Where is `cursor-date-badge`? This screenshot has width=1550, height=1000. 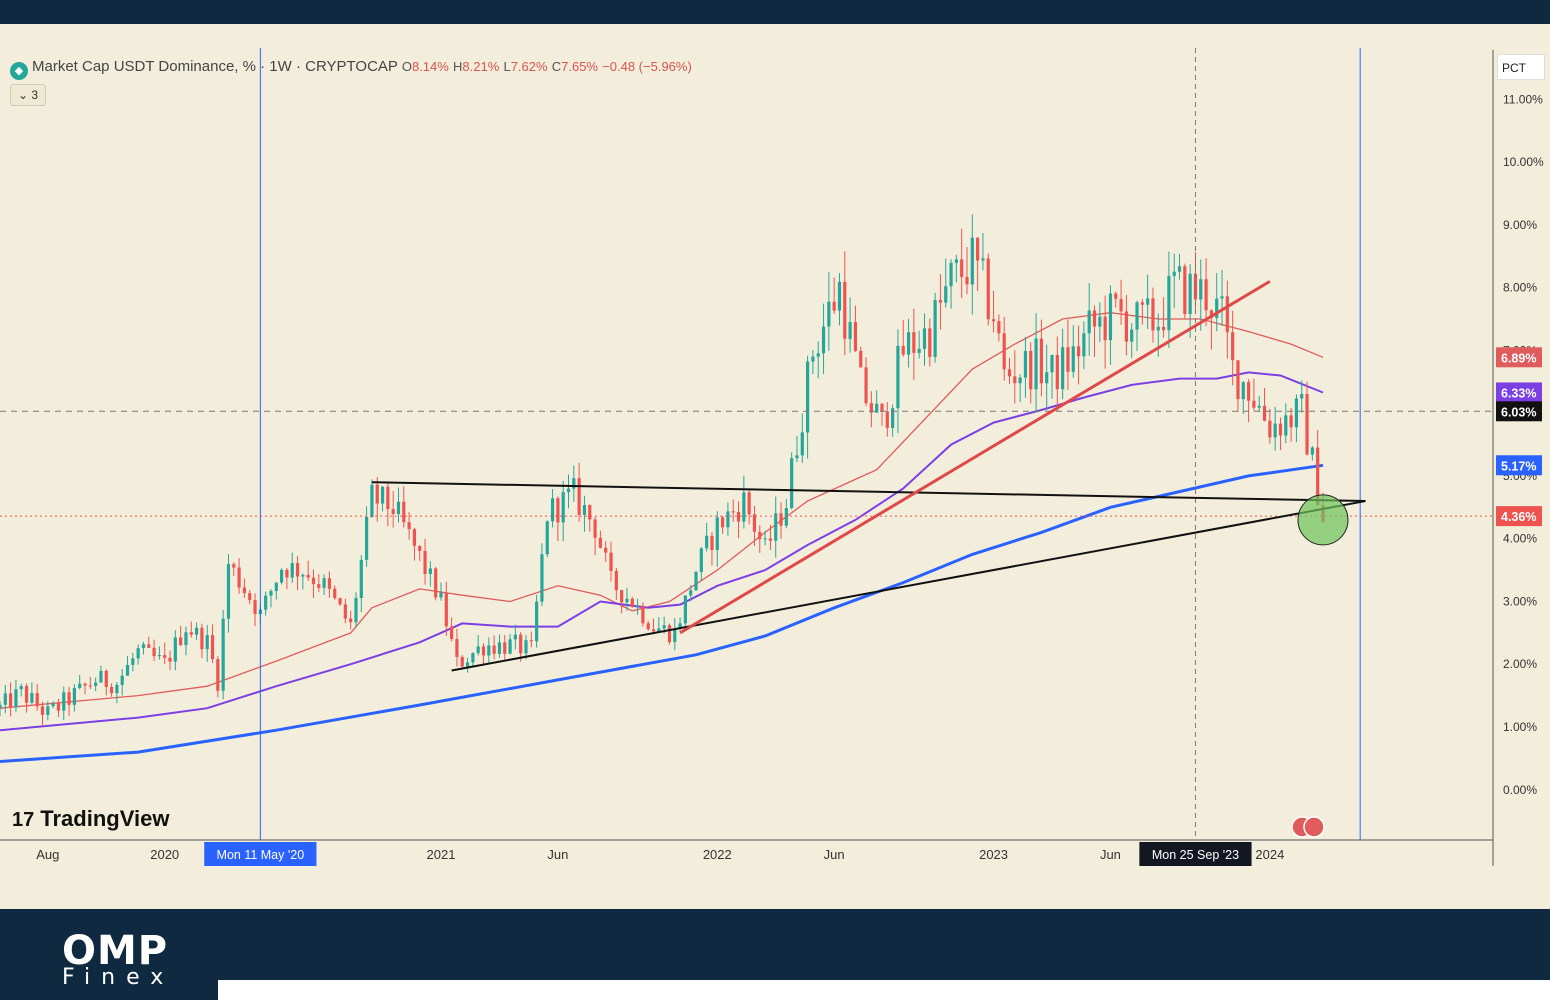 cursor-date-badge is located at coordinates (260, 854).